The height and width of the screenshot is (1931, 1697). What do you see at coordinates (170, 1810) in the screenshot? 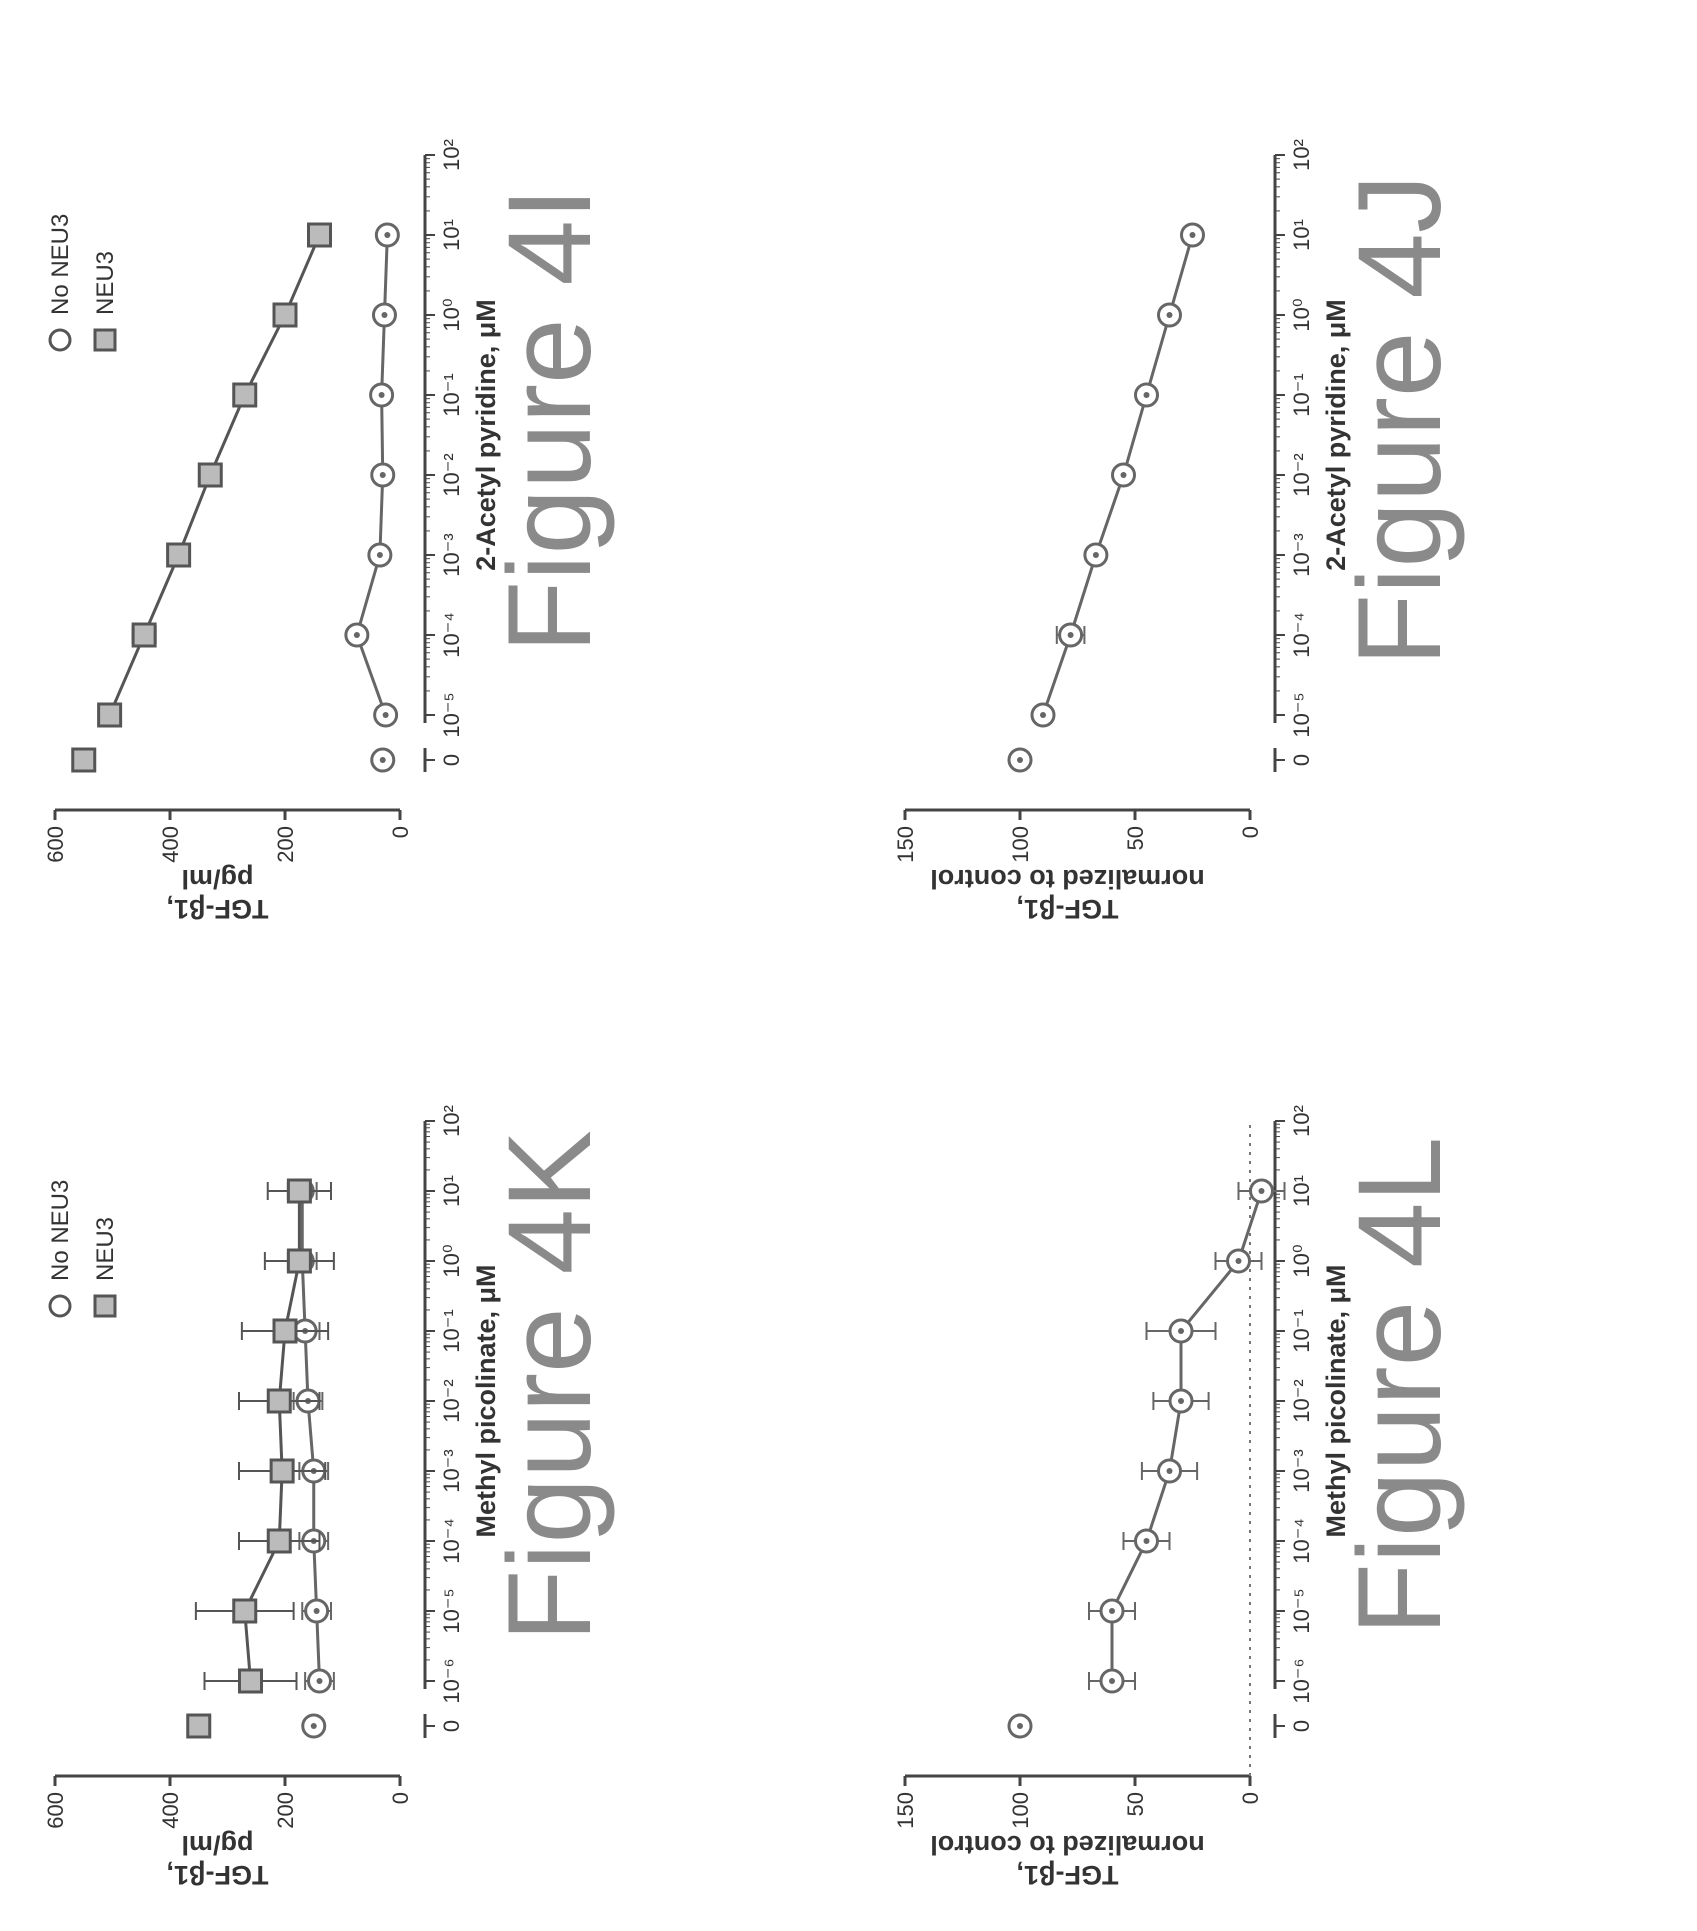
I see `y-tick-label: 400` at bounding box center [170, 1810].